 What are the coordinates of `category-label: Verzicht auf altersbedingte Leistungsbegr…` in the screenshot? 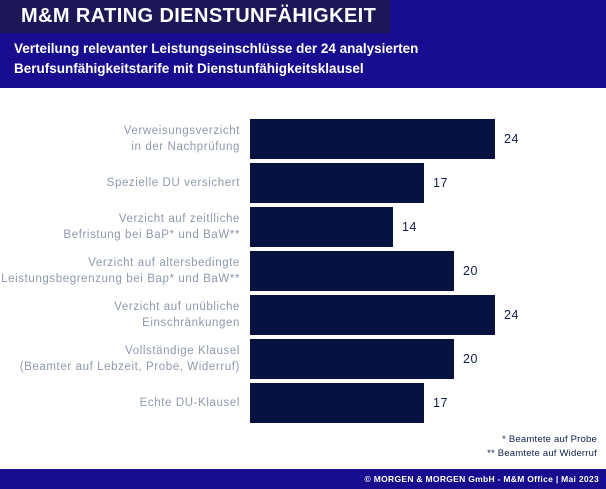 It's located at (120, 271).